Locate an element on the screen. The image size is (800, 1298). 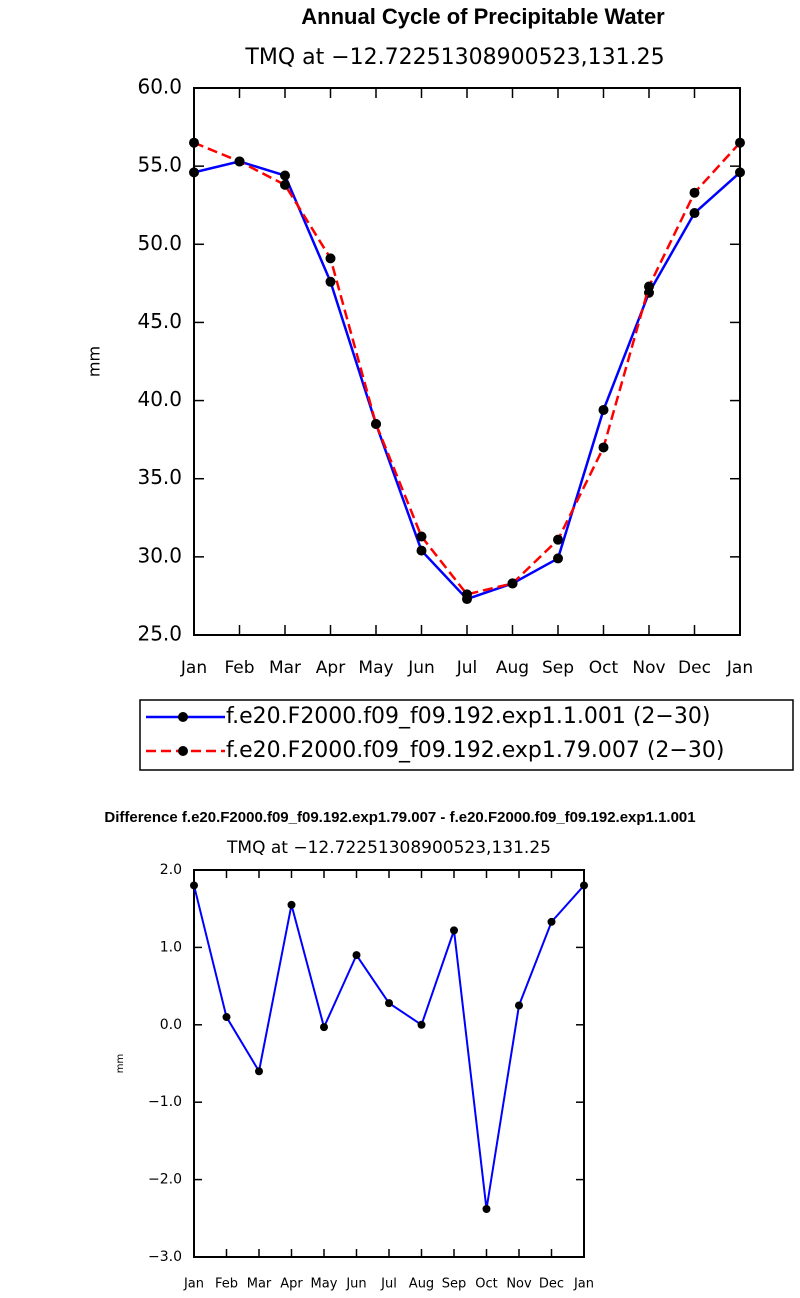
y-tick-label: 2.0 is located at coordinates (171, 870).